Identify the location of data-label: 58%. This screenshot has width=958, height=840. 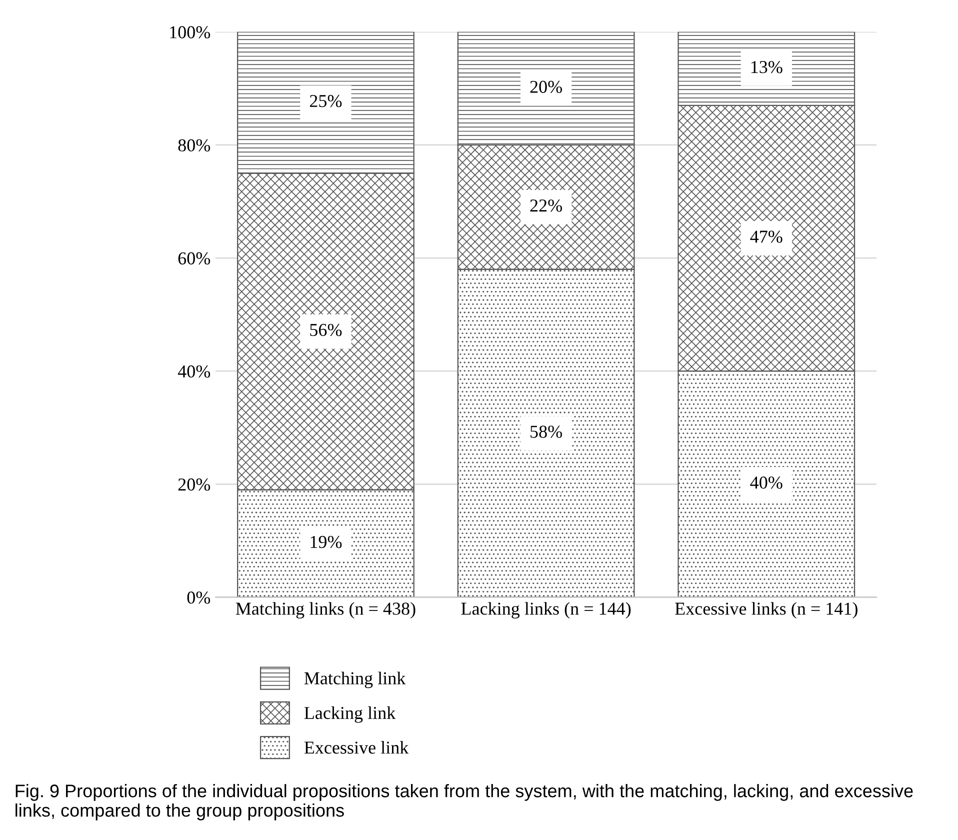
(546, 432).